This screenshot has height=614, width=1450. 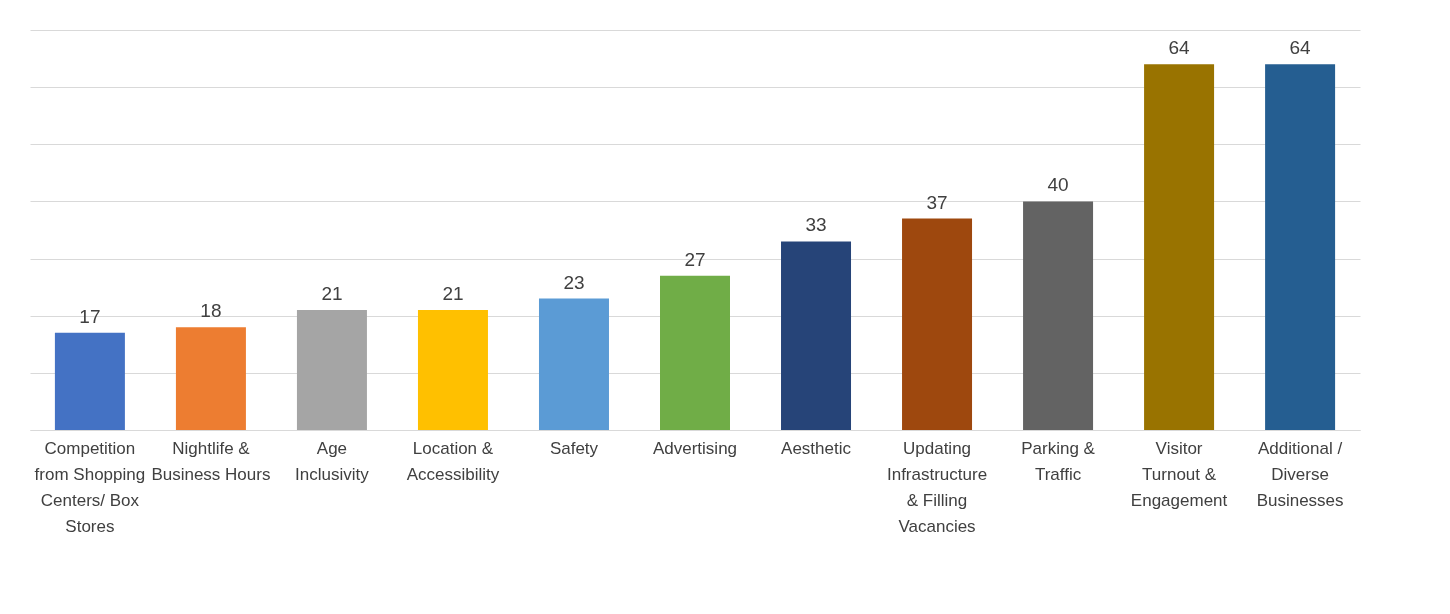 What do you see at coordinates (695, 259) in the screenshot?
I see `data-label: 27` at bounding box center [695, 259].